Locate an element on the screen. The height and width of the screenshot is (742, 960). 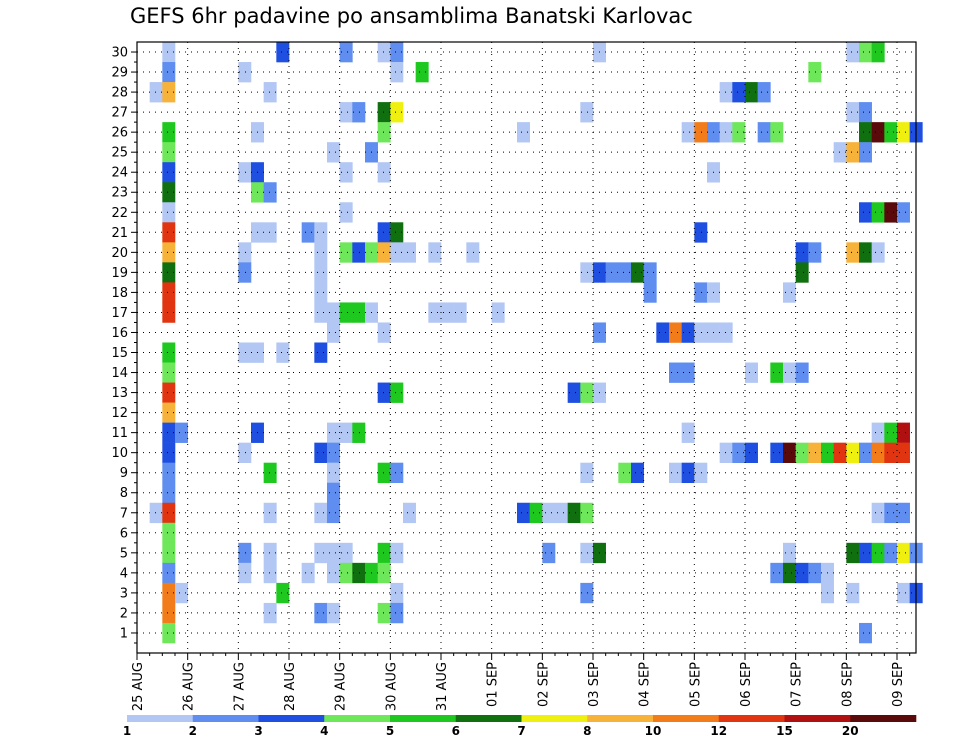
y-tick-label: 29 is located at coordinates (119, 73).